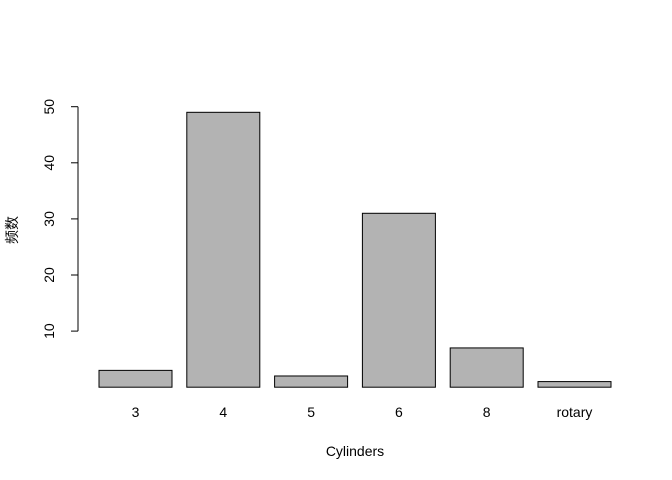 The height and width of the screenshot is (480, 672). Describe the element at coordinates (49, 275) in the screenshot. I see `y-tick-label: 20` at that location.